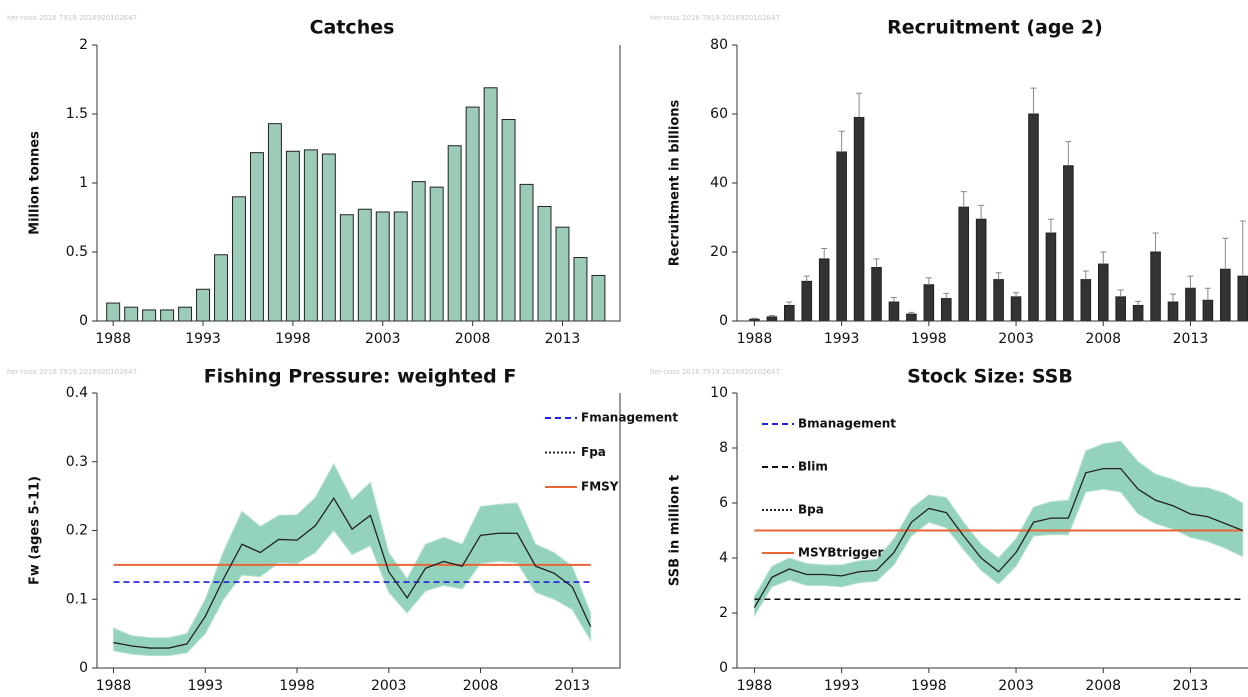  What do you see at coordinates (811, 510) in the screenshot?
I see `legend-label: Bpa` at bounding box center [811, 510].